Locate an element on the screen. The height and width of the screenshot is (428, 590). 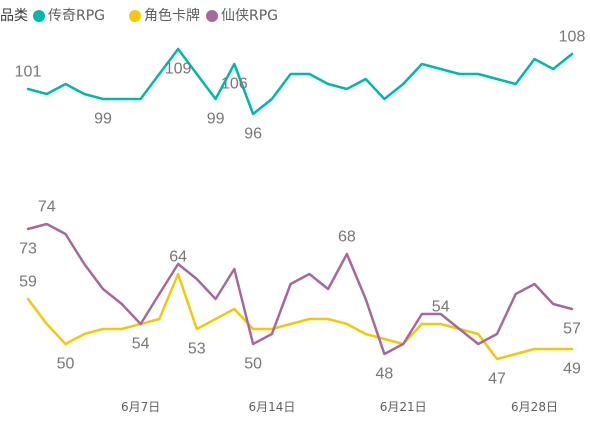
chuanqi-rpg-data-label: 101 is located at coordinates (28, 72).